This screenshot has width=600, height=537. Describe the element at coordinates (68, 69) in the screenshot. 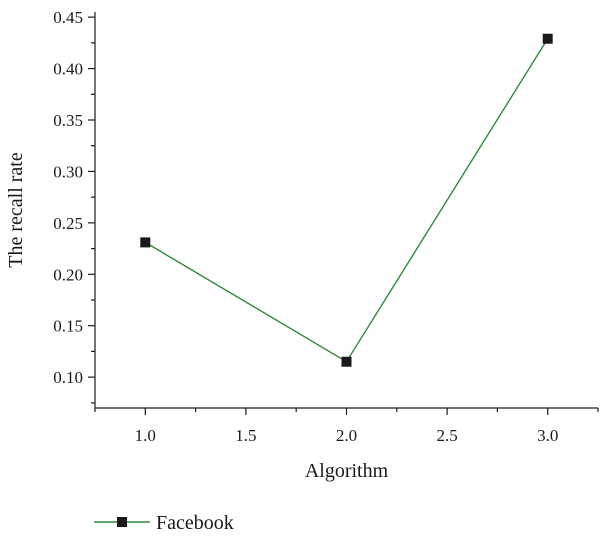

I see `y-tick-label: 0.40` at that location.